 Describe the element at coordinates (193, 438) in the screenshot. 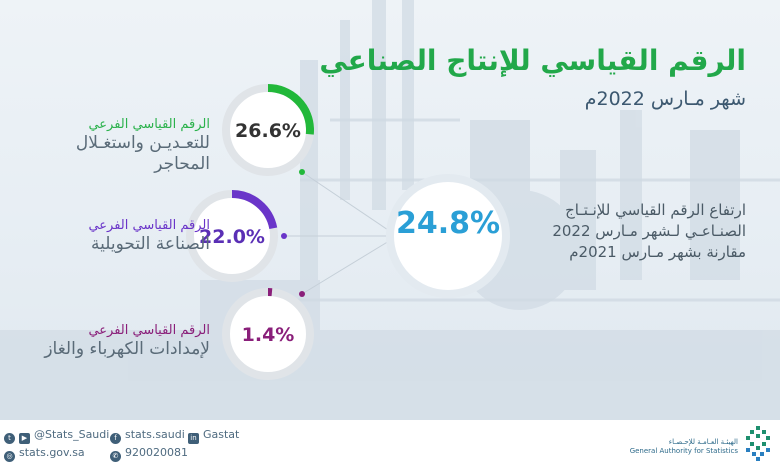

I see `linkedin-icon: in` at that location.